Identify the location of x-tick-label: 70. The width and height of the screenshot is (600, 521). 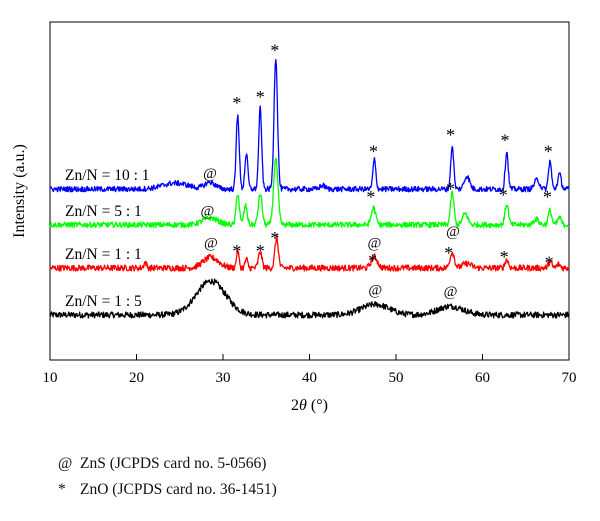
(569, 378).